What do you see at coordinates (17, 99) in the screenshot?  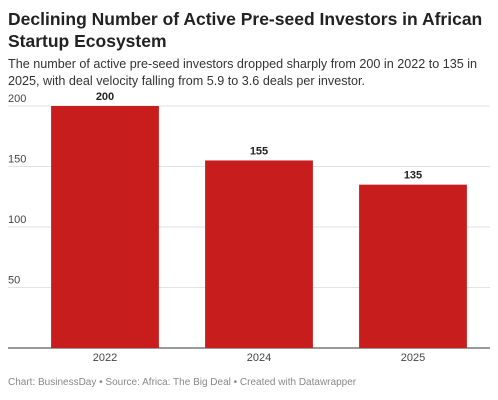 I see `y-tick-label: 200` at bounding box center [17, 99].